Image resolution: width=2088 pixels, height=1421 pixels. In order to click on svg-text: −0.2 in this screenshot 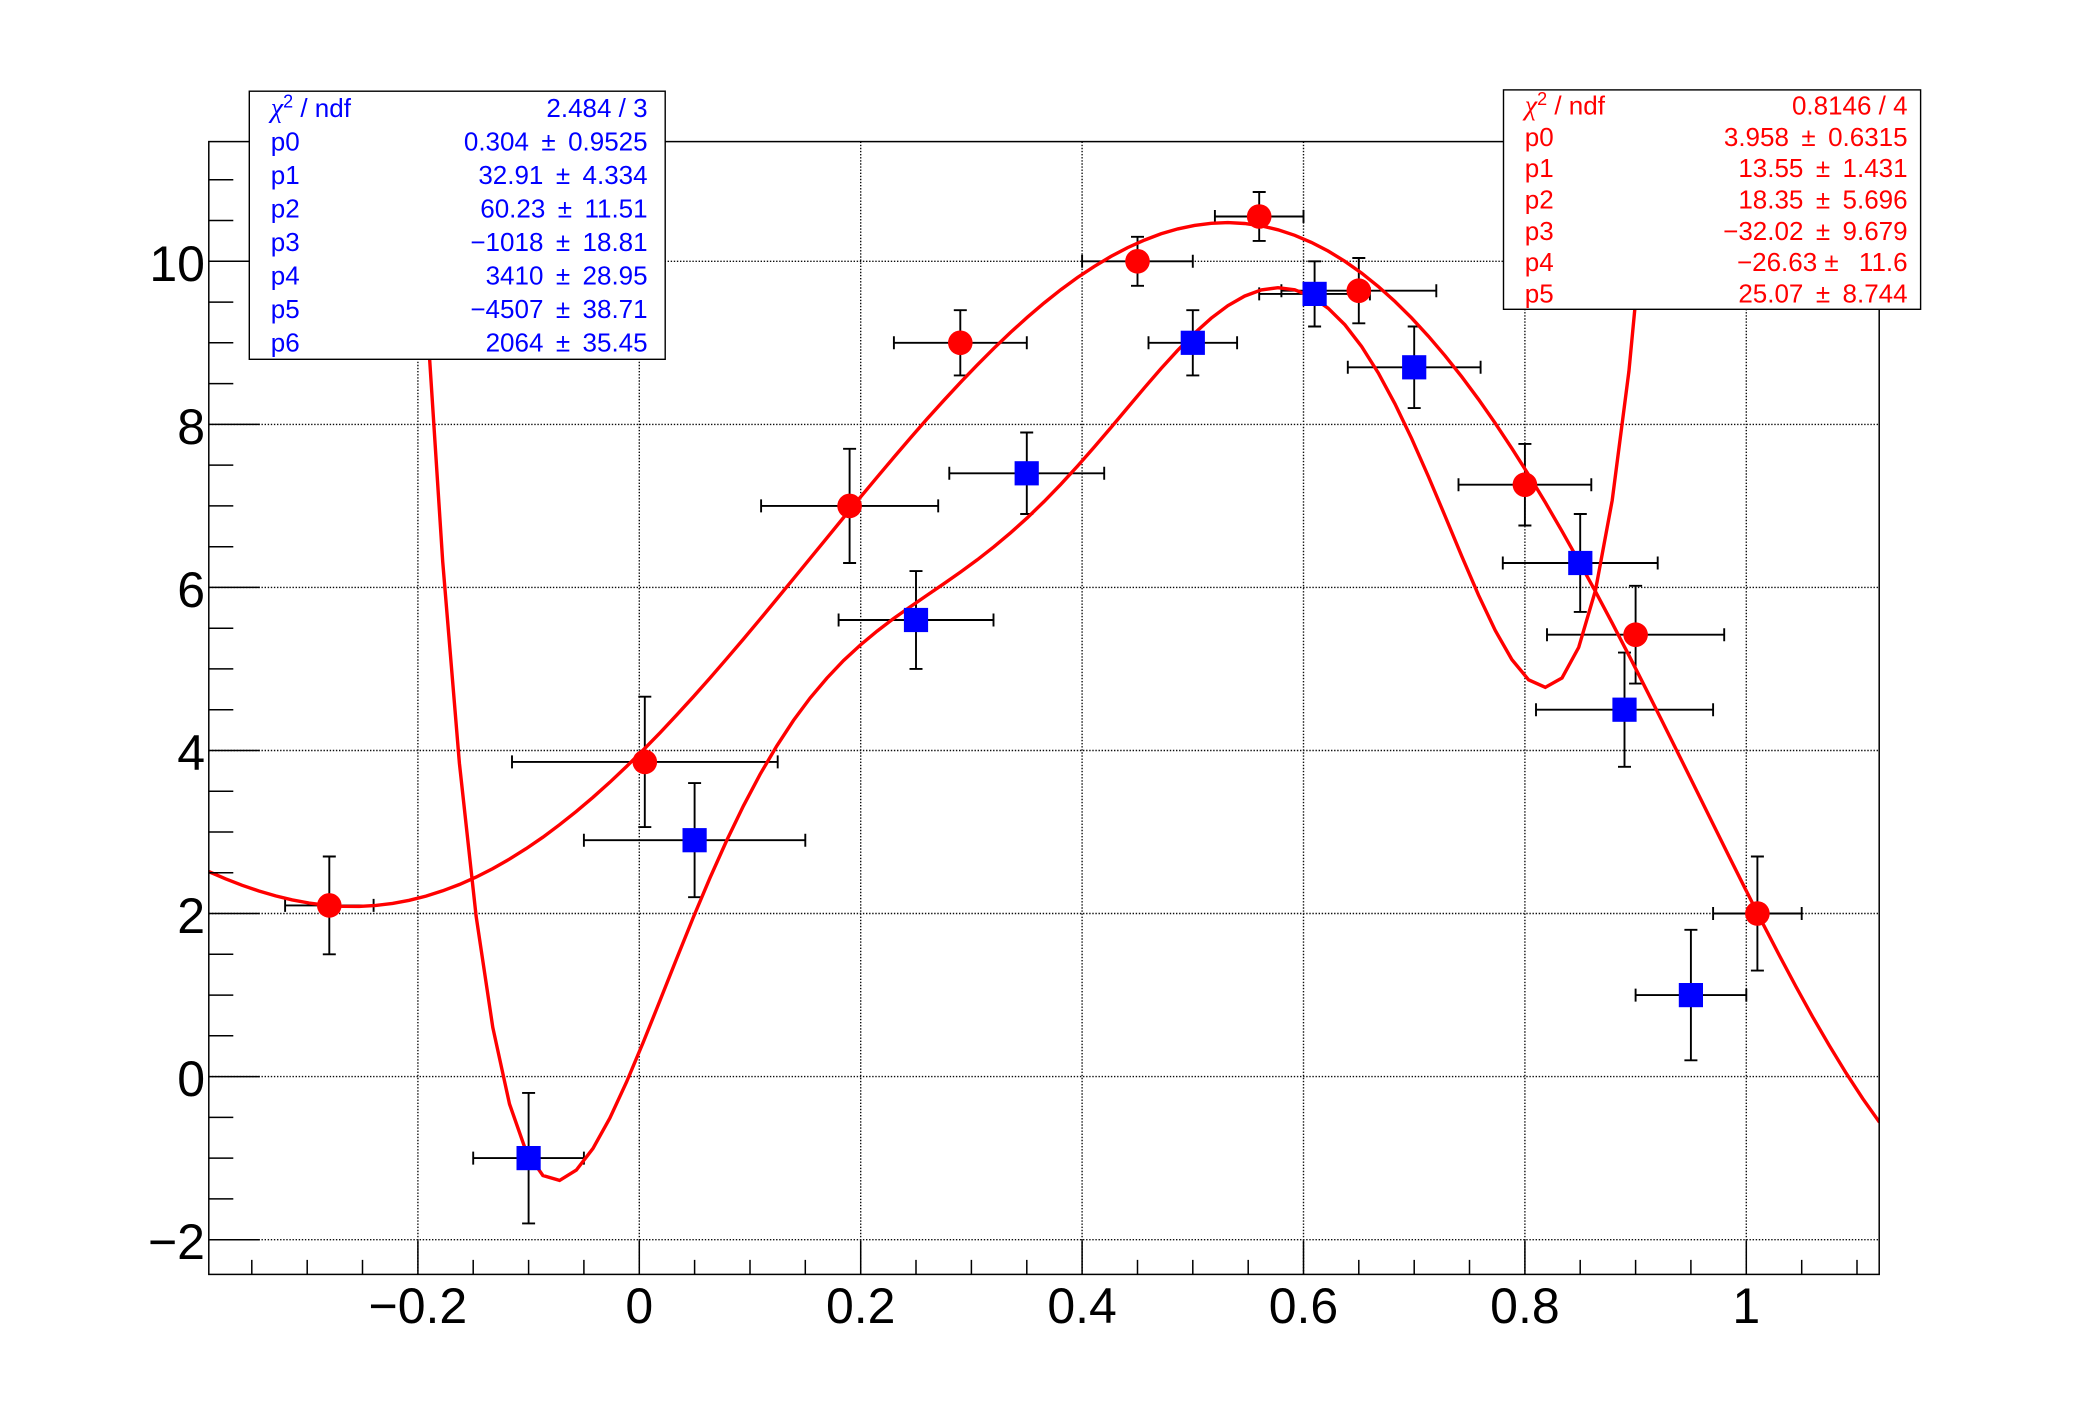, I will do `click(418, 1306)`.